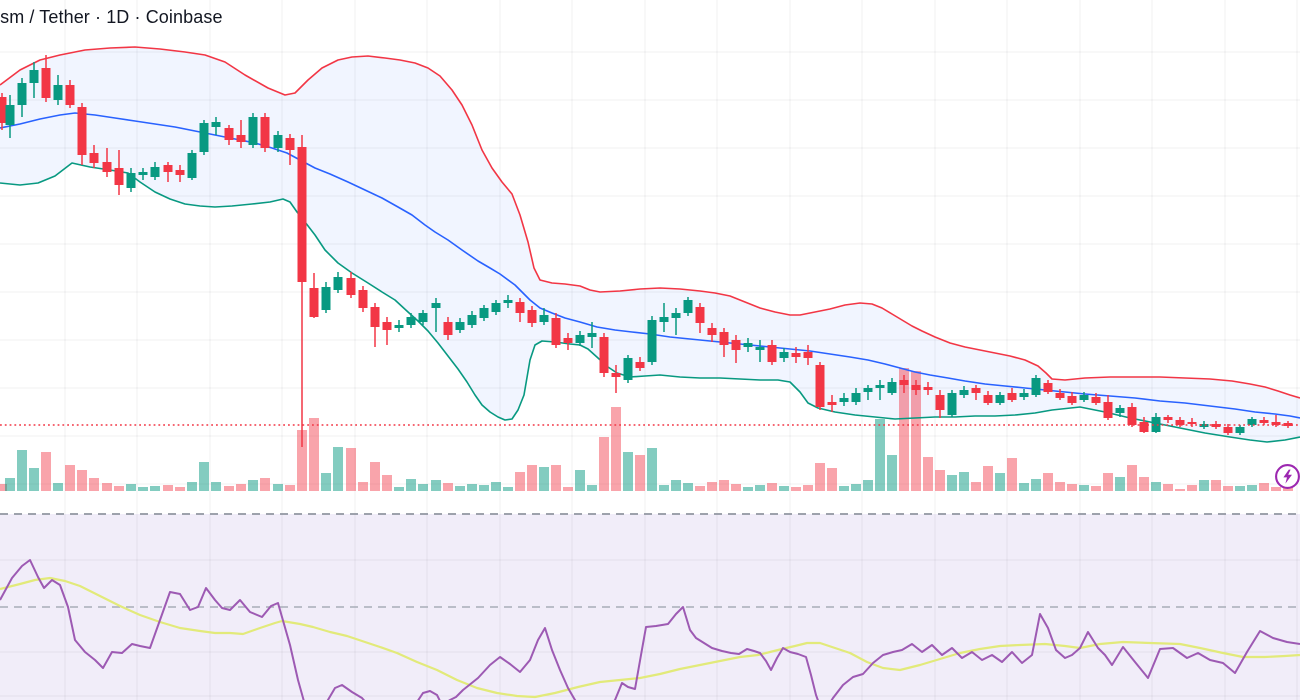 The image size is (1300, 700). I want to click on symbol-title: ism / Tether · 1D · Coinbase, so click(111, 17).